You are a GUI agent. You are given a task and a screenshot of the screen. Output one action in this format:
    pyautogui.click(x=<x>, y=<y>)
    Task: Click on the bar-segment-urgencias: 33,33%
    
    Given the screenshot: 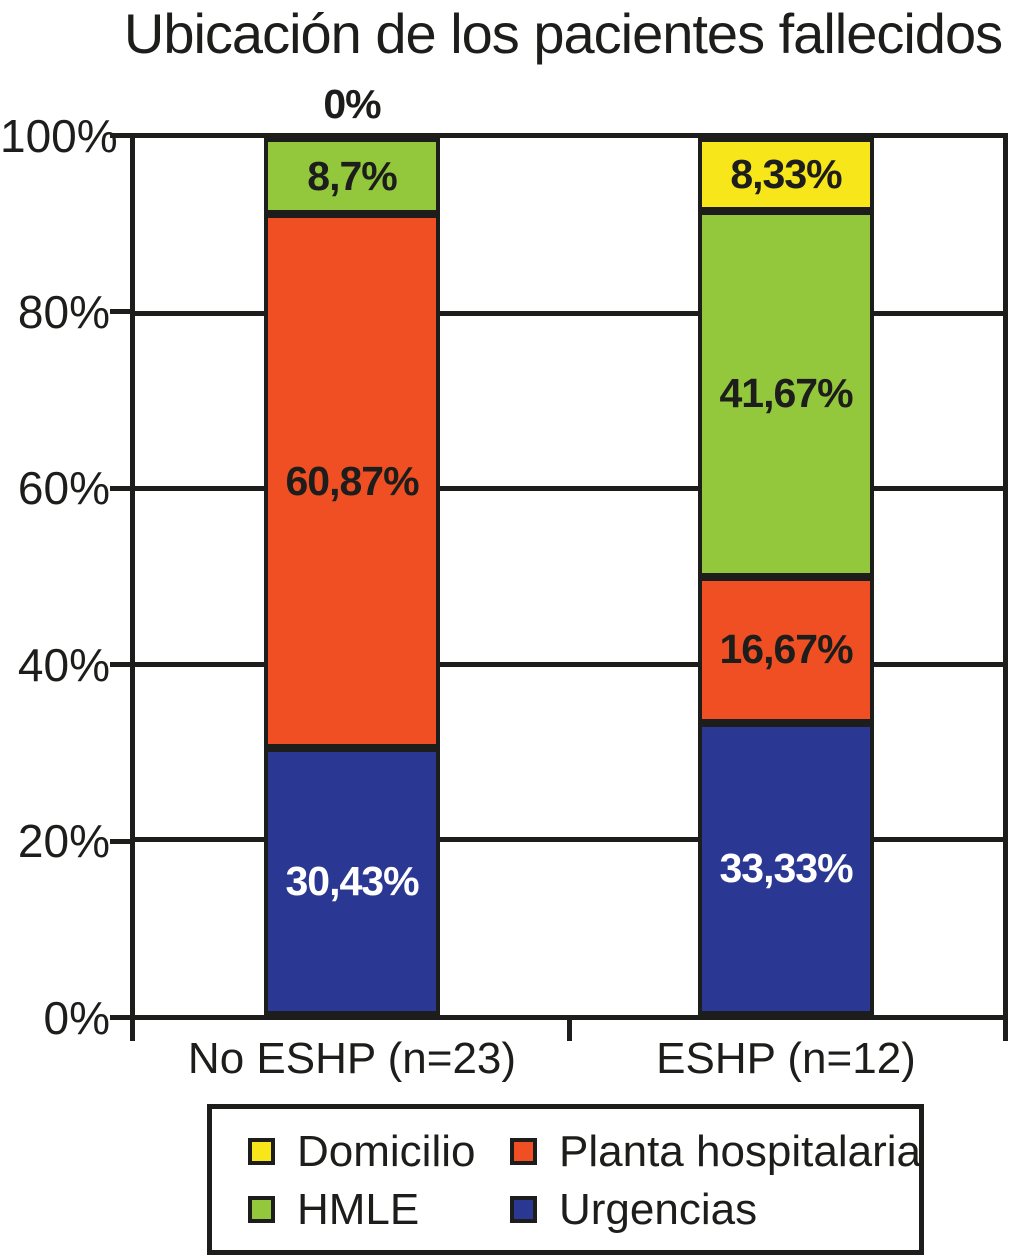 What is the action you would take?
    pyautogui.click(x=786, y=868)
    